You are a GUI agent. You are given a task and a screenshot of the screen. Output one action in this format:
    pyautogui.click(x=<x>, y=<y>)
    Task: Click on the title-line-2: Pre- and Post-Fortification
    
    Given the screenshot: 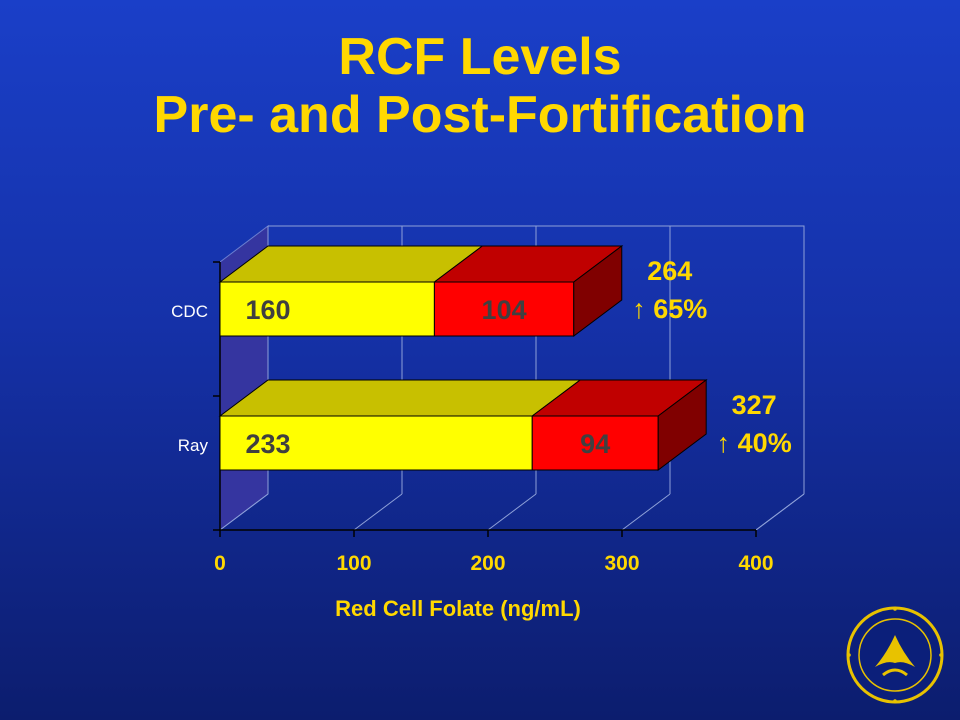 What is the action you would take?
    pyautogui.click(x=480, y=115)
    